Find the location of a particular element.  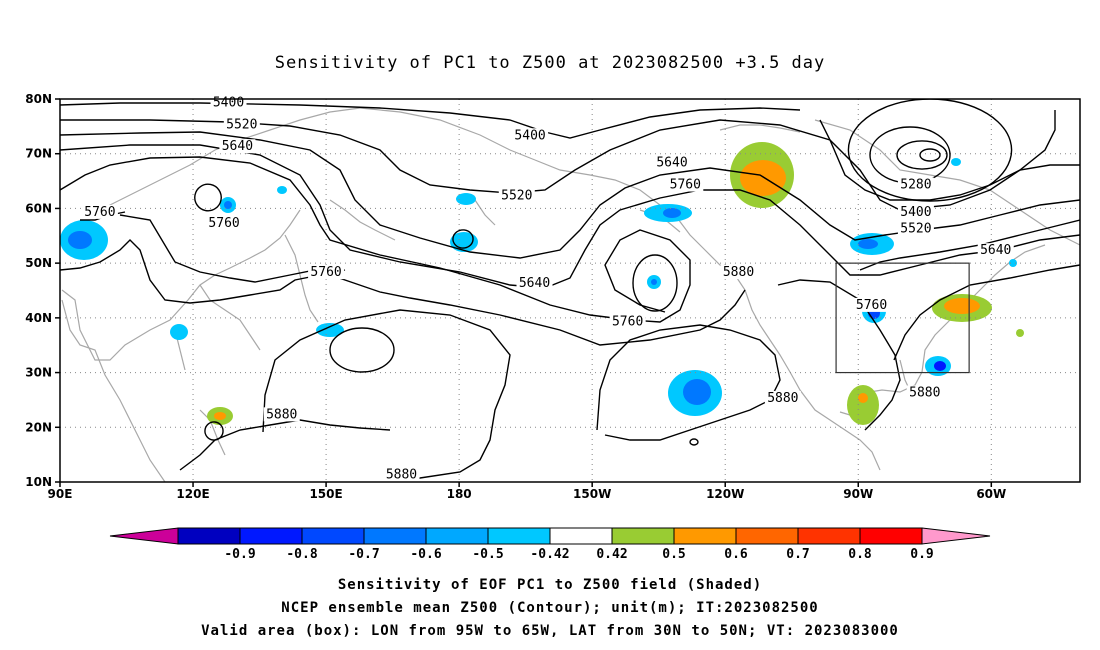

colorbar-label: 0.8 is located at coordinates (860, 554).